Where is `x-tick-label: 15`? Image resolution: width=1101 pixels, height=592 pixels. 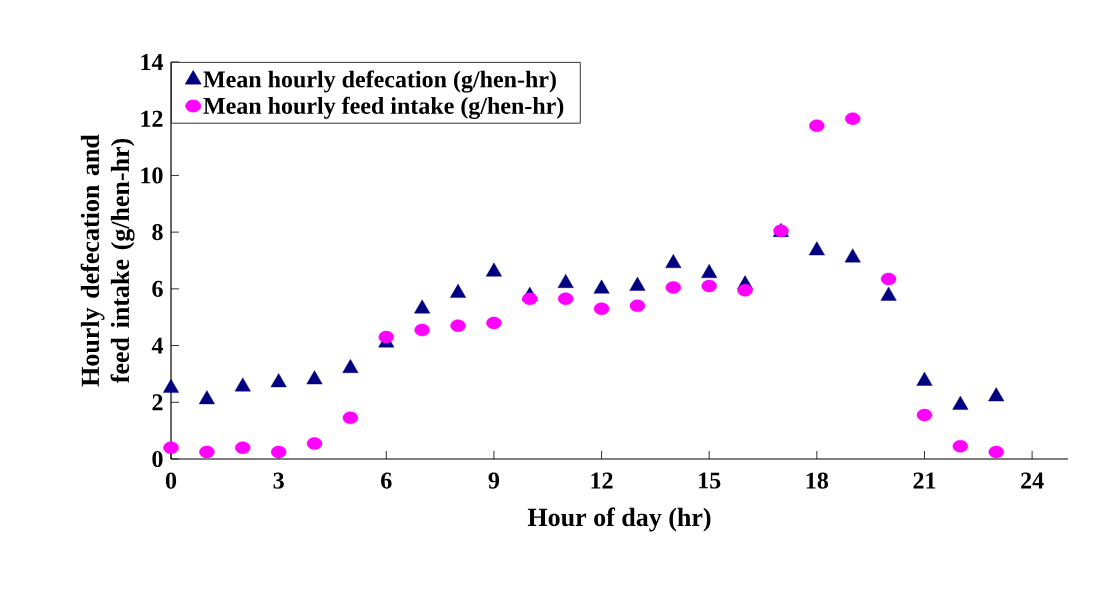 x-tick-label: 15 is located at coordinates (710, 480).